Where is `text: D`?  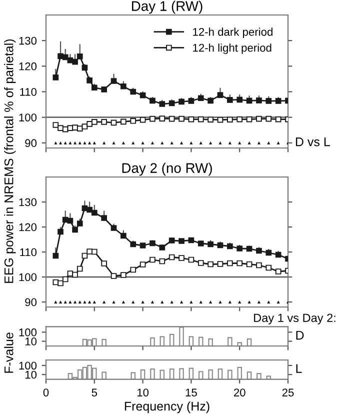 text: D is located at coordinates (300, 335).